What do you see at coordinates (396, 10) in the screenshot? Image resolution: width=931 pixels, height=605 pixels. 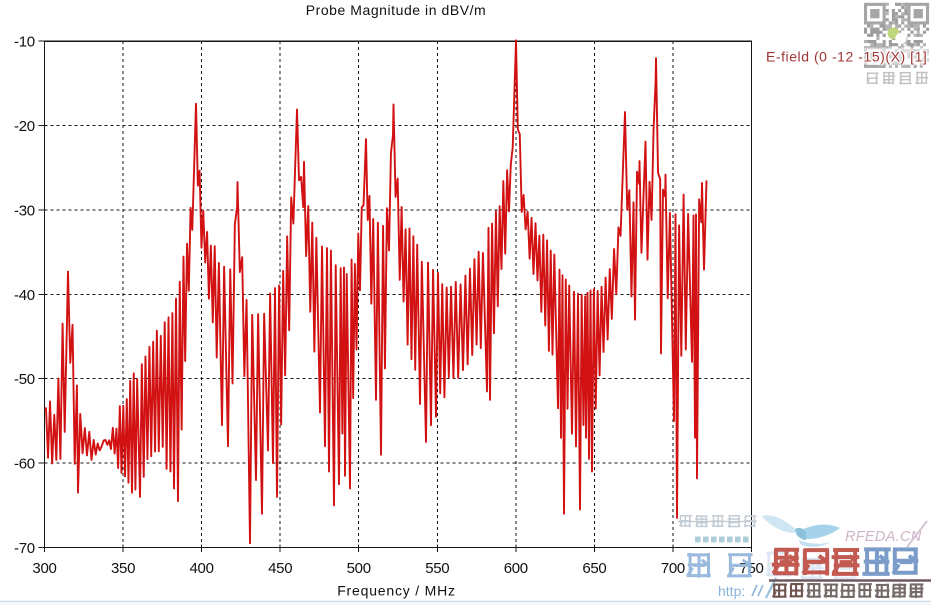 I see `svg-text: Probe Magnitude in dBV/m` at bounding box center [396, 10].